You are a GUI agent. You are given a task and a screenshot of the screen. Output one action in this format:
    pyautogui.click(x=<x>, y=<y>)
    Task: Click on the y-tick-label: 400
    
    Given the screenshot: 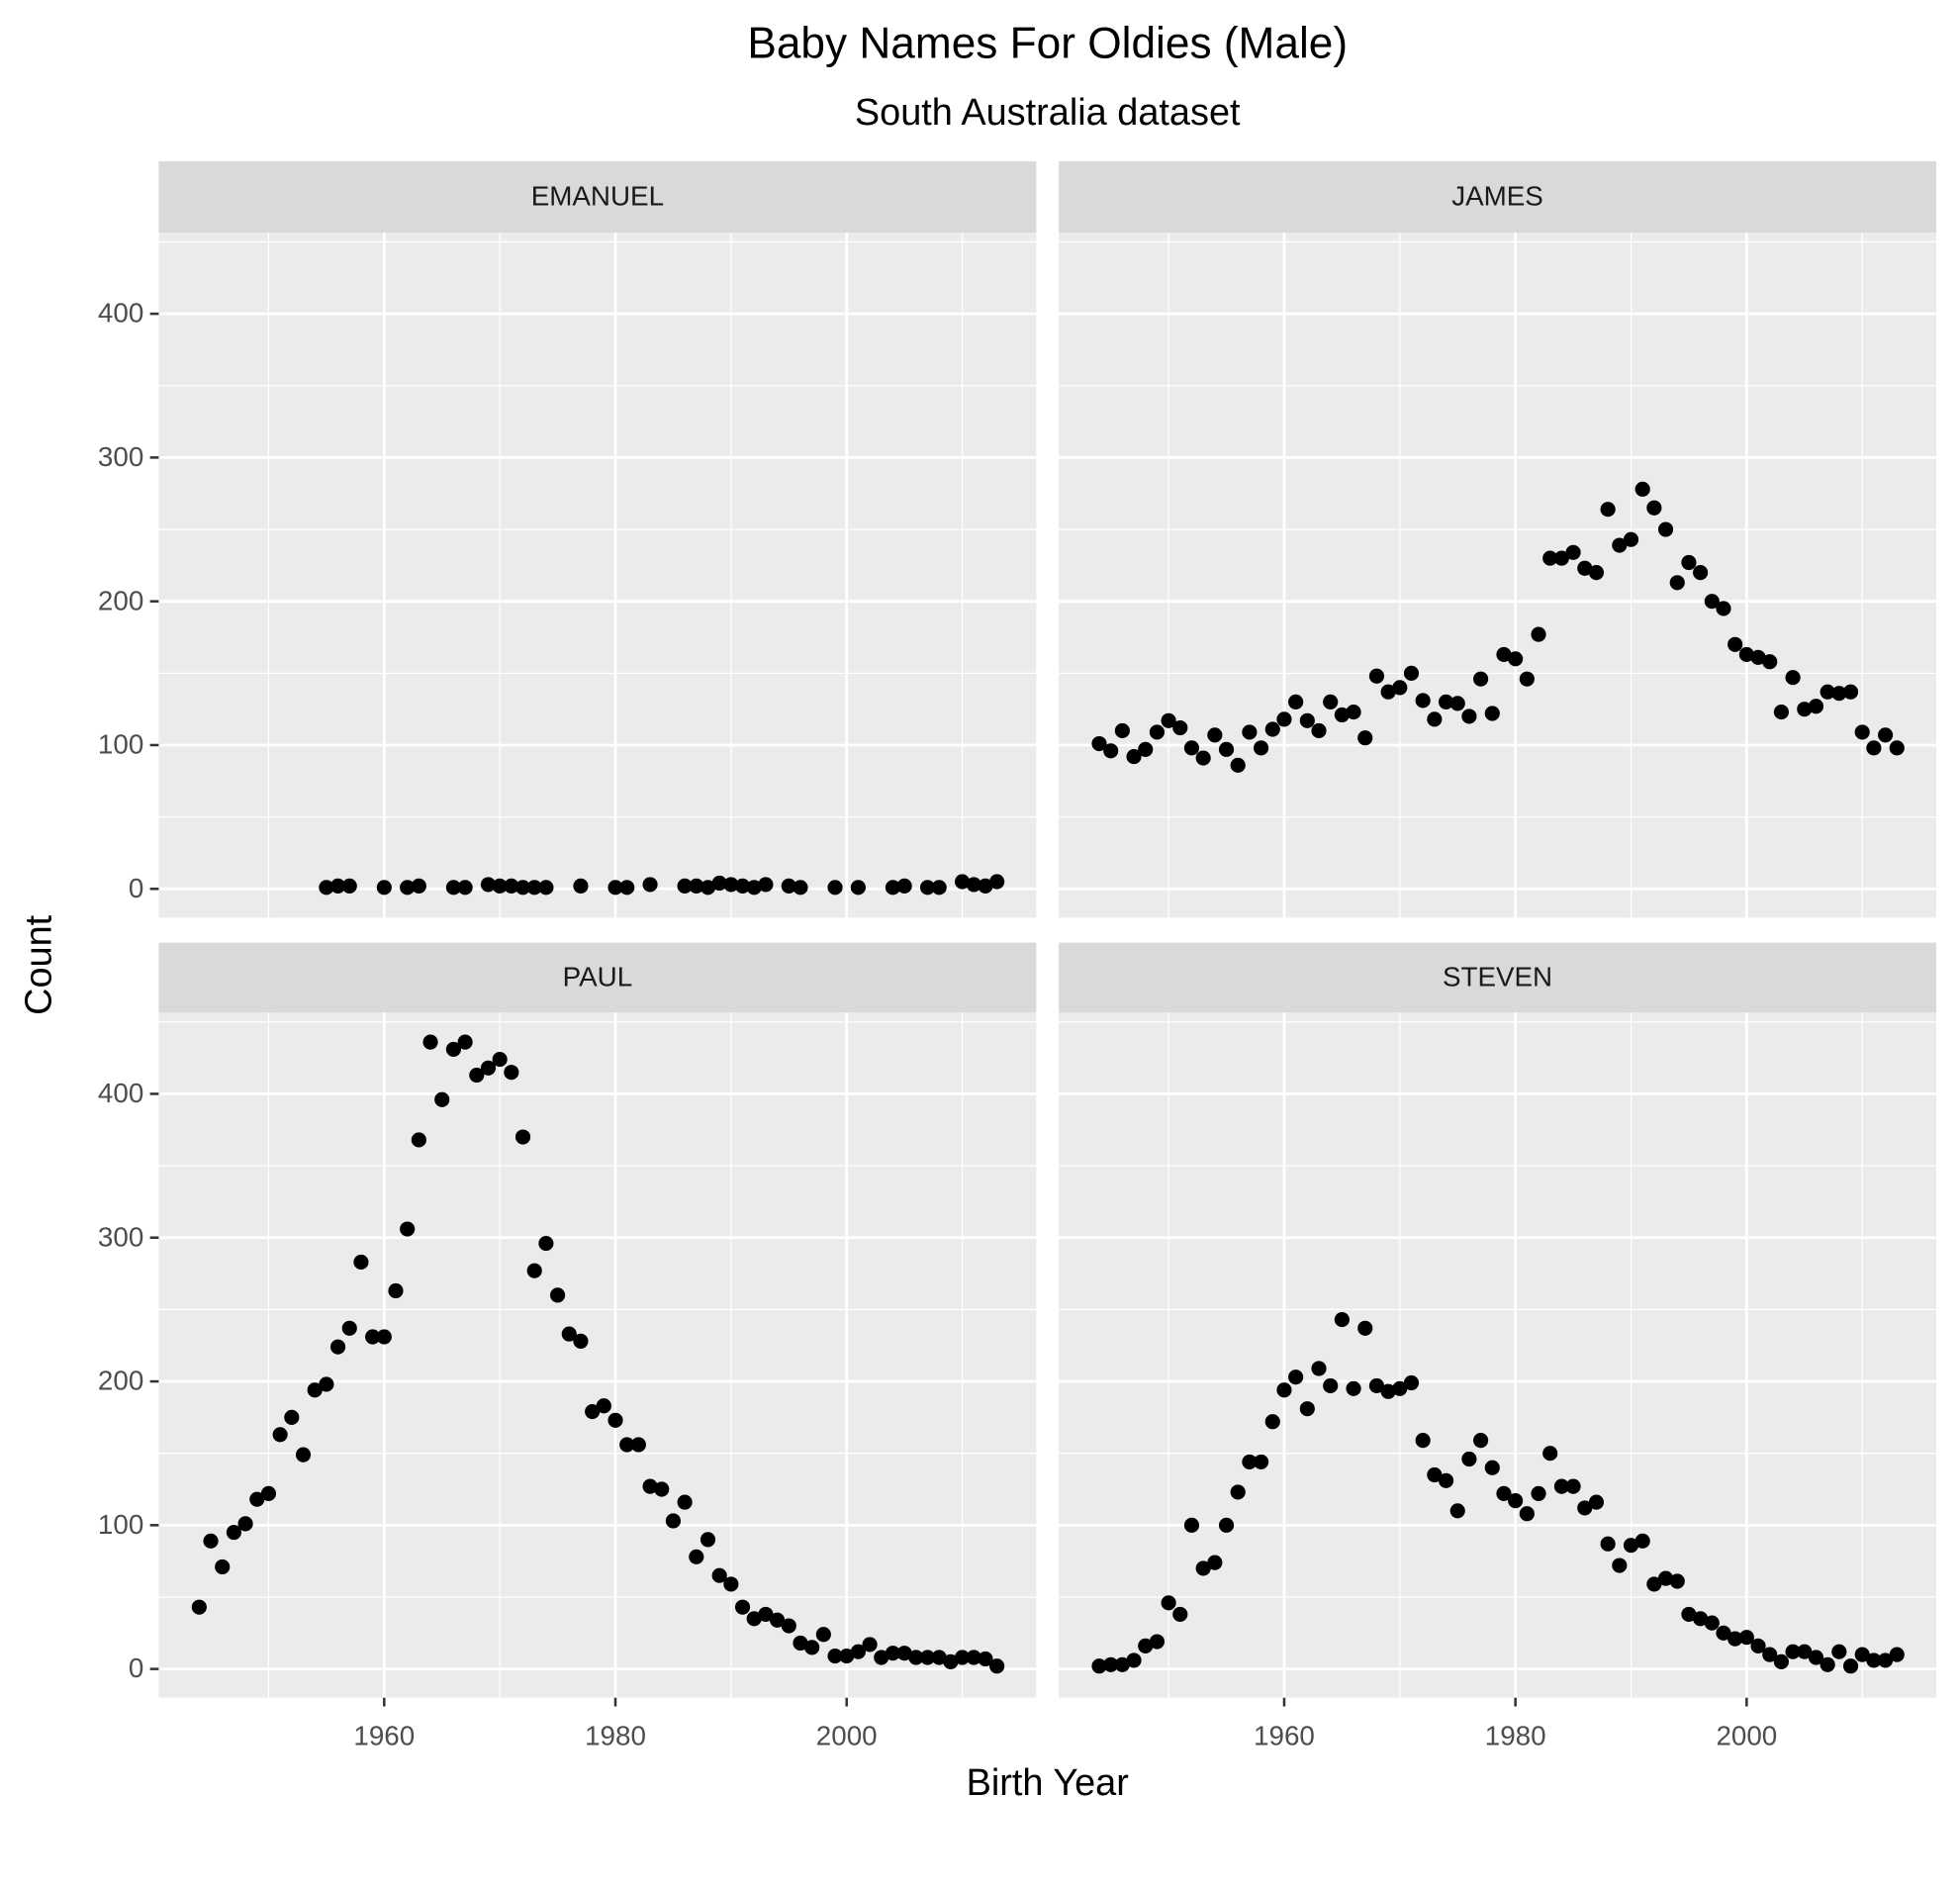 What is the action you would take?
    pyautogui.click(x=120, y=313)
    